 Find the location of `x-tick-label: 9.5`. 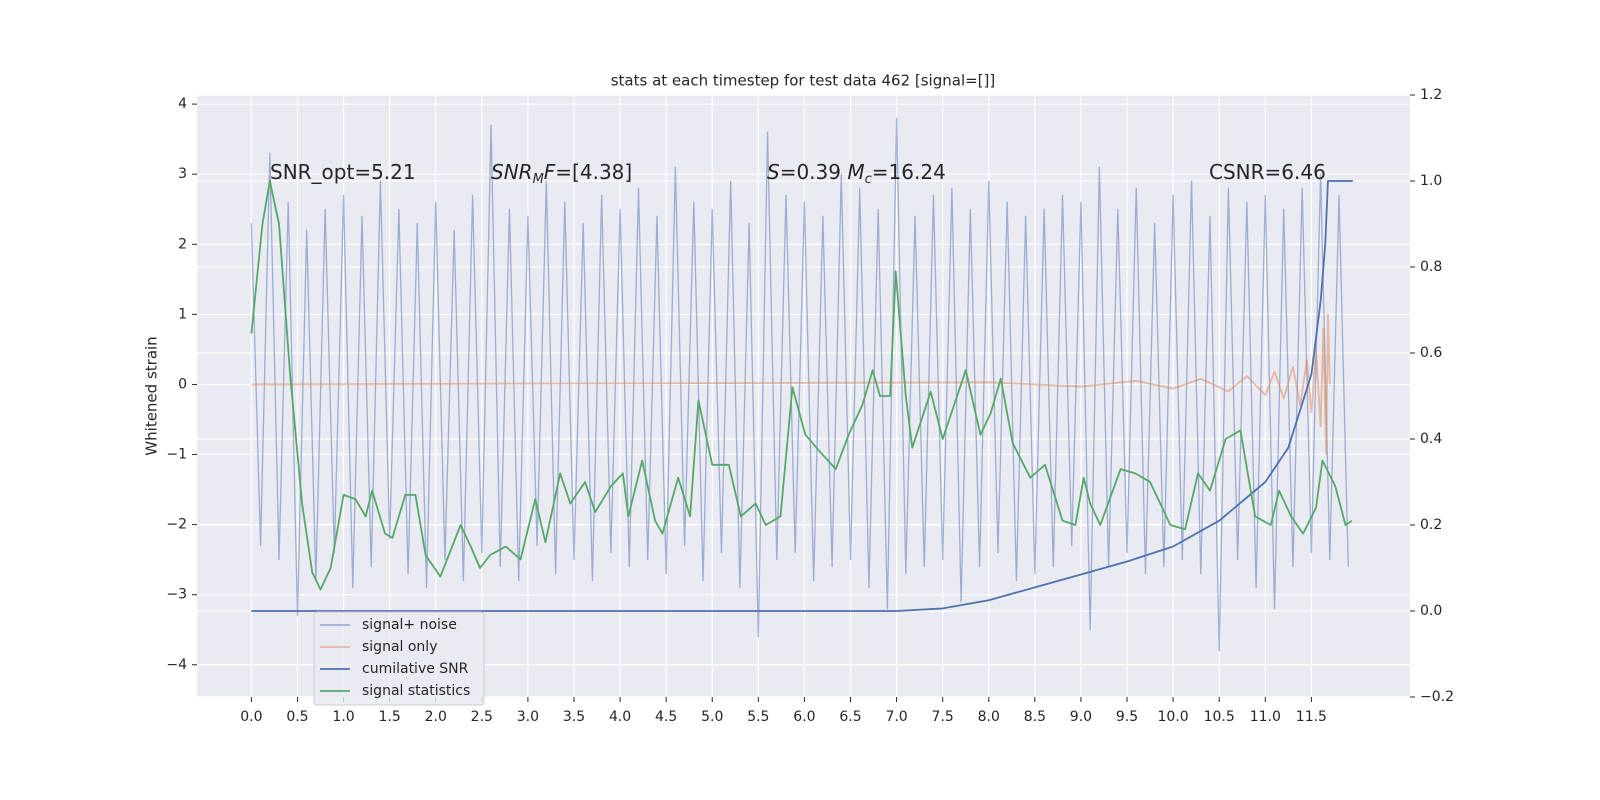

x-tick-label: 9.5 is located at coordinates (1127, 717).